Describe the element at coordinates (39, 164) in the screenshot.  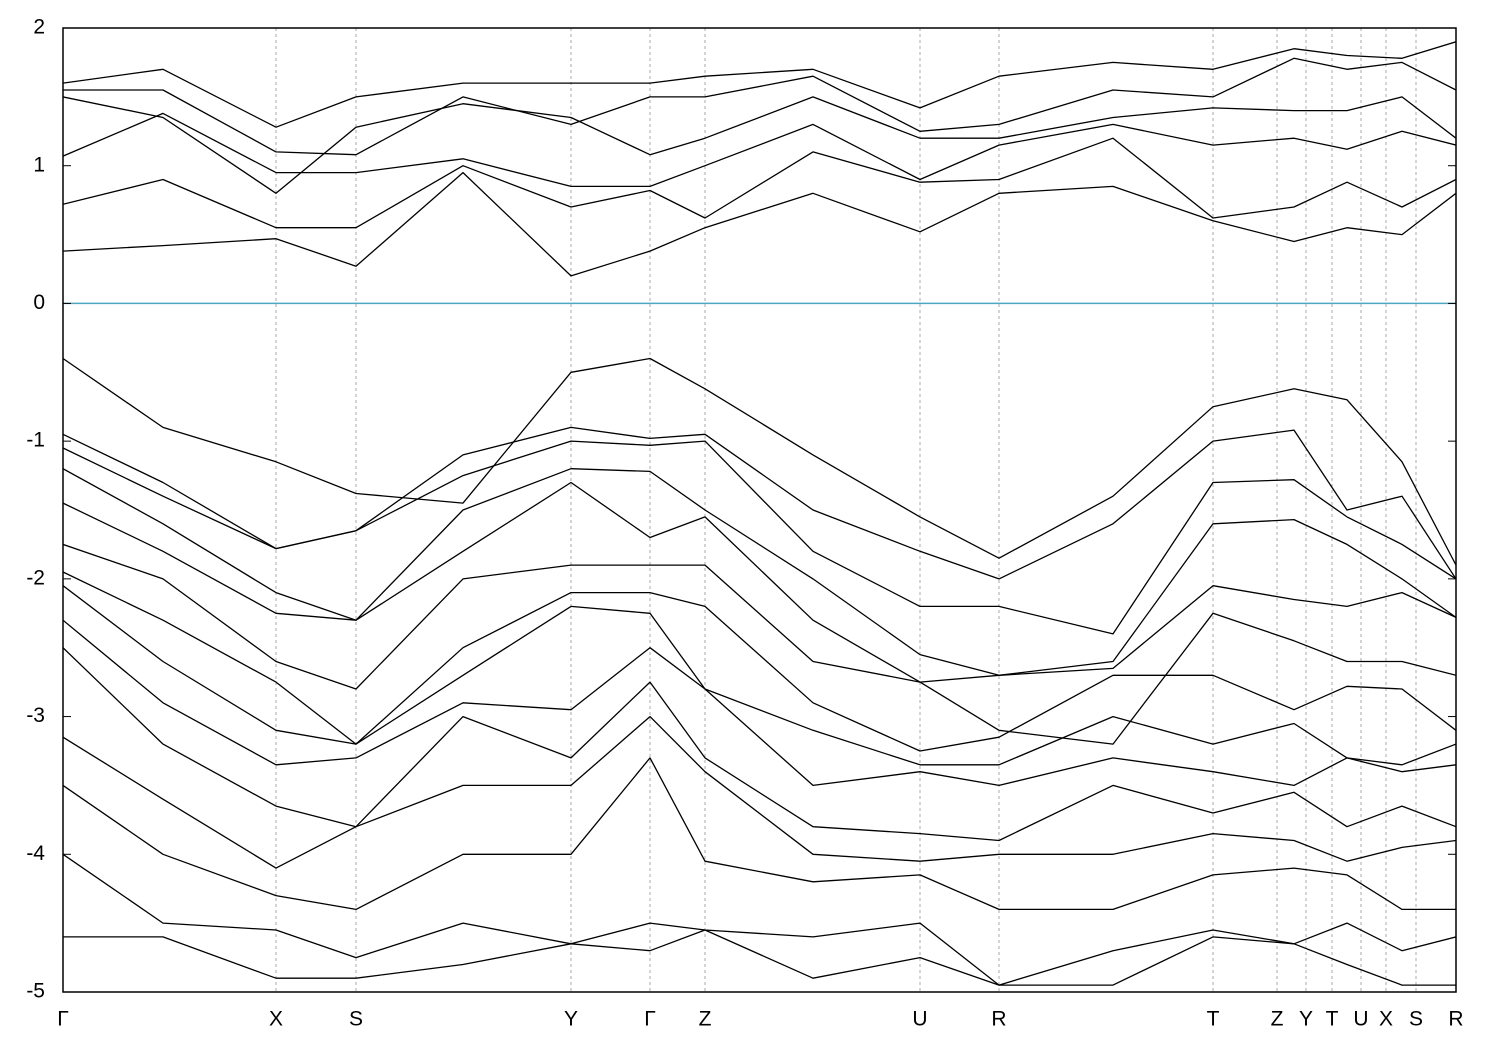
I see `y-tick-label: 1` at that location.